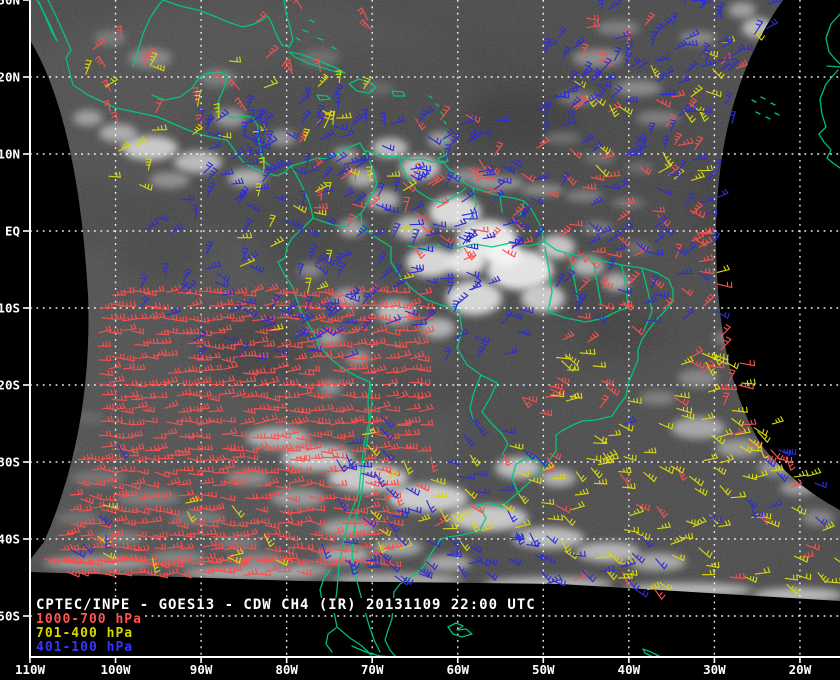 This screenshot has height=680, width=840. I want to click on lon-label: 110W, so click(30, 669).